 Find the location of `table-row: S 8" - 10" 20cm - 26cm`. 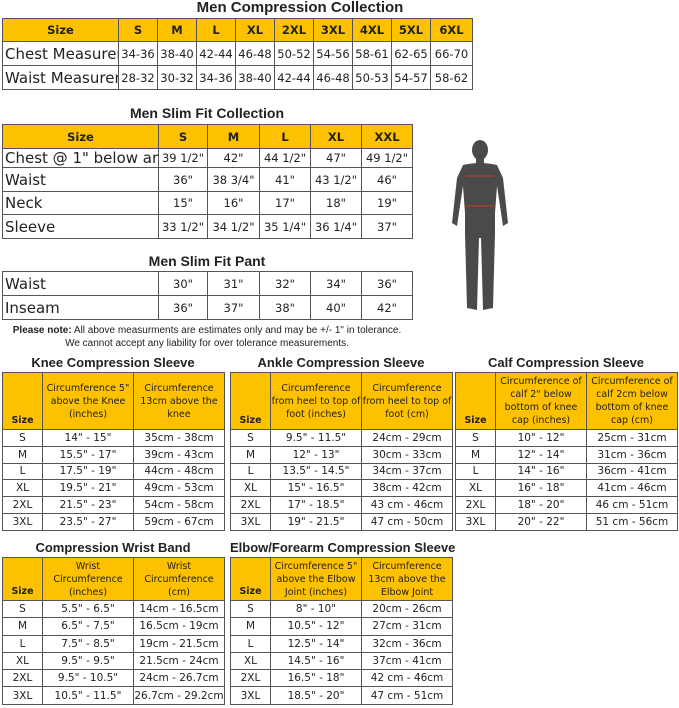

table-row: S 8" - 10" 20cm - 26cm is located at coordinates (341, 609).